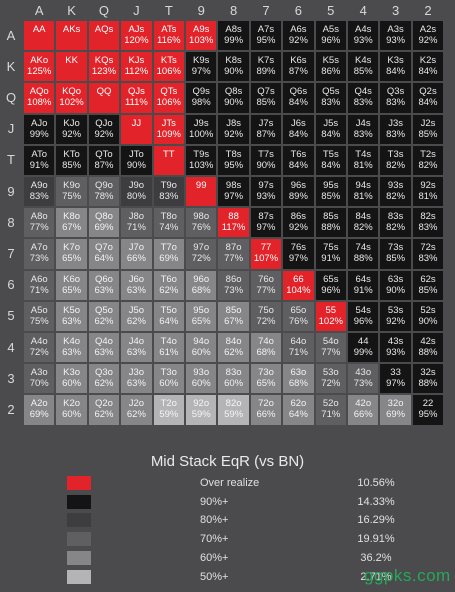 This screenshot has width=455, height=592. What do you see at coordinates (71, 254) in the screenshot?
I see `hand-cell: K7o 65%` at bounding box center [71, 254].